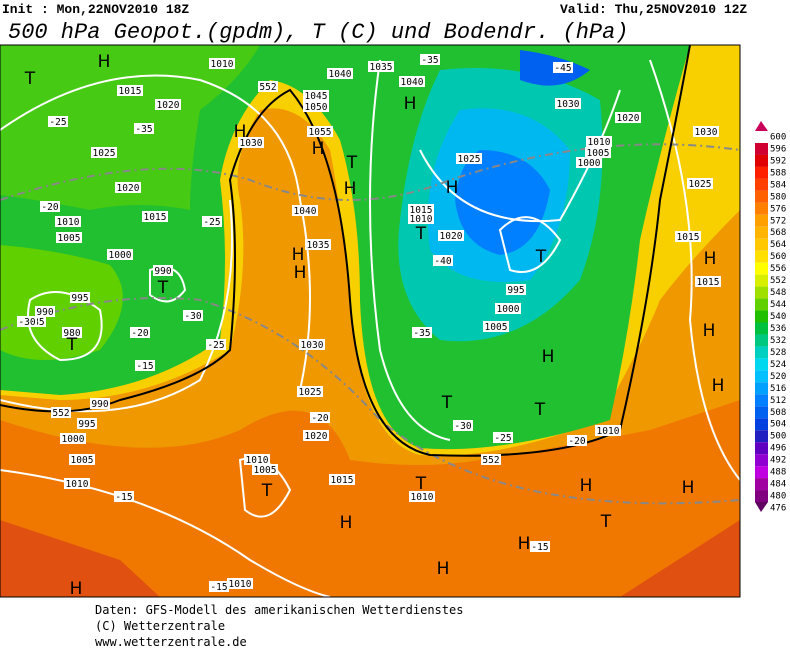 This screenshot has width=790, height=648. Describe the element at coordinates (778, 173) in the screenshot. I see `colorbar-label: 588` at that location.